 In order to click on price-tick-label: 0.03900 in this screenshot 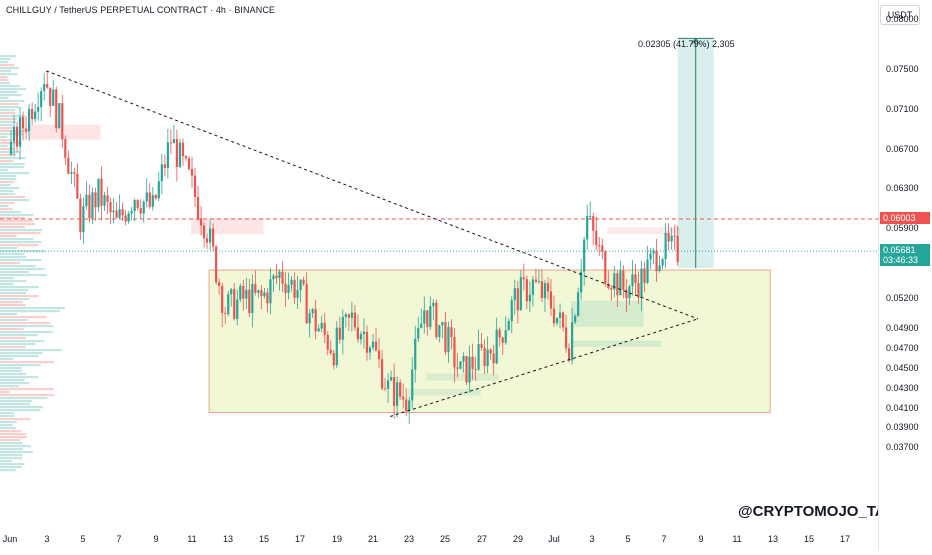, I will do `click(902, 427)`.